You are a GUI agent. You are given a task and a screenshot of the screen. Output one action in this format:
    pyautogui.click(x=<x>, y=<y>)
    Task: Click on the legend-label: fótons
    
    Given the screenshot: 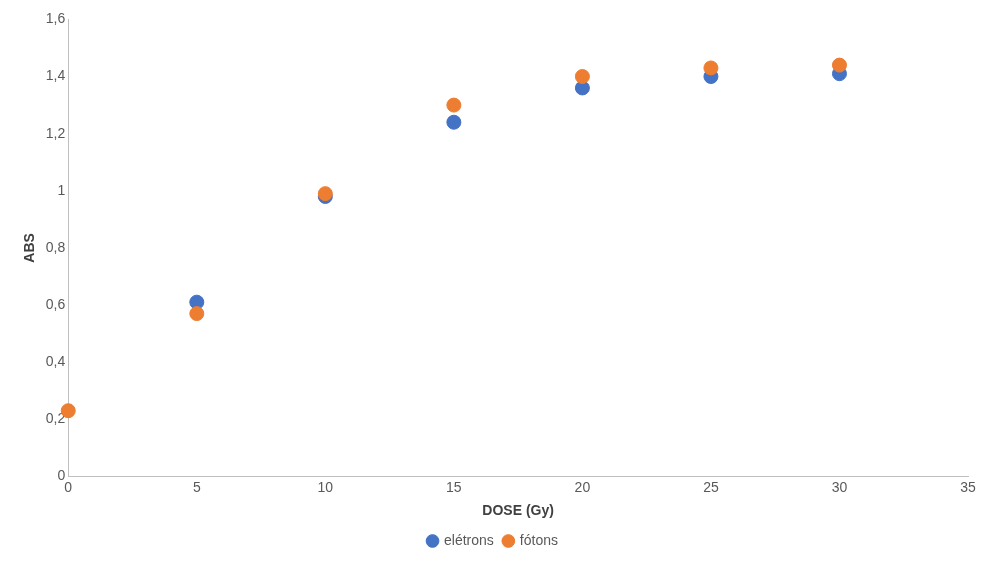 What is the action you would take?
    pyautogui.click(x=538, y=539)
    